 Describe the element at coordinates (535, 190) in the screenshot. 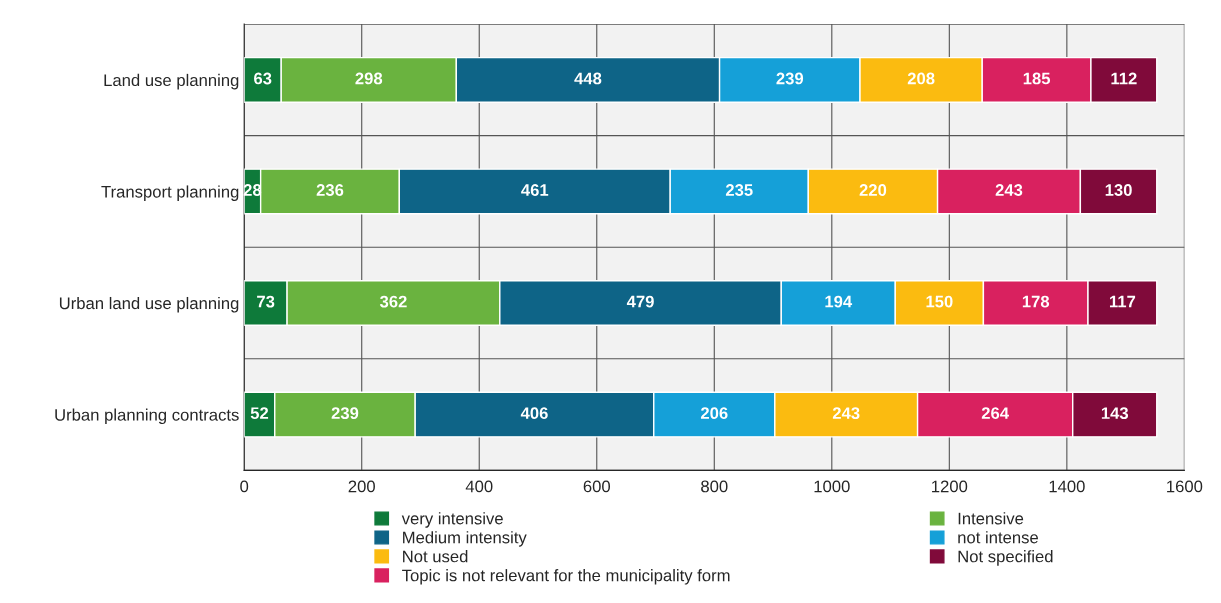

I see `data-label: 461` at that location.